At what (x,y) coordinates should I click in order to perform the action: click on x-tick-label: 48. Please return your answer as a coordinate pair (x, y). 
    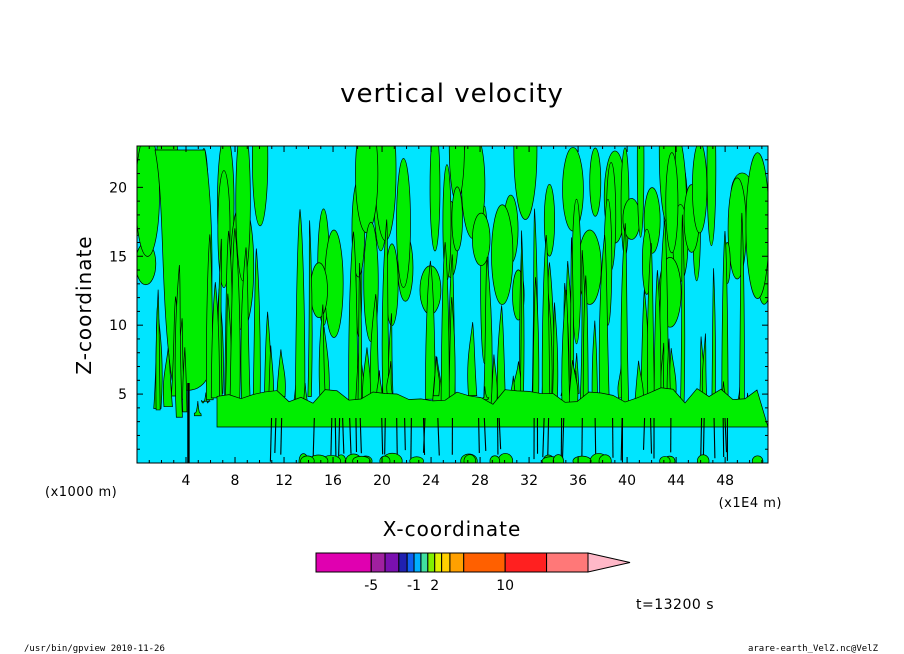
    Looking at the image, I should click on (725, 481).